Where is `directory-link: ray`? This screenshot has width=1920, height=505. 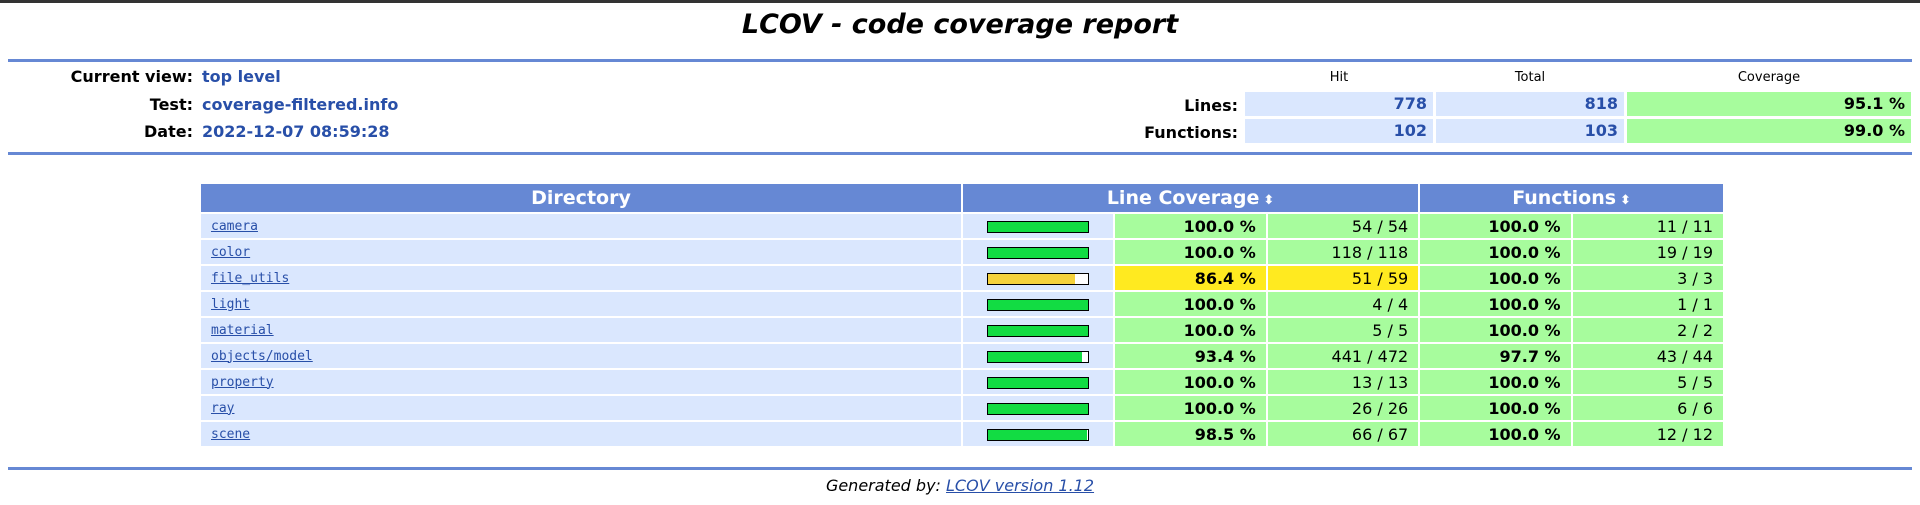 directory-link: ray is located at coordinates (223, 408).